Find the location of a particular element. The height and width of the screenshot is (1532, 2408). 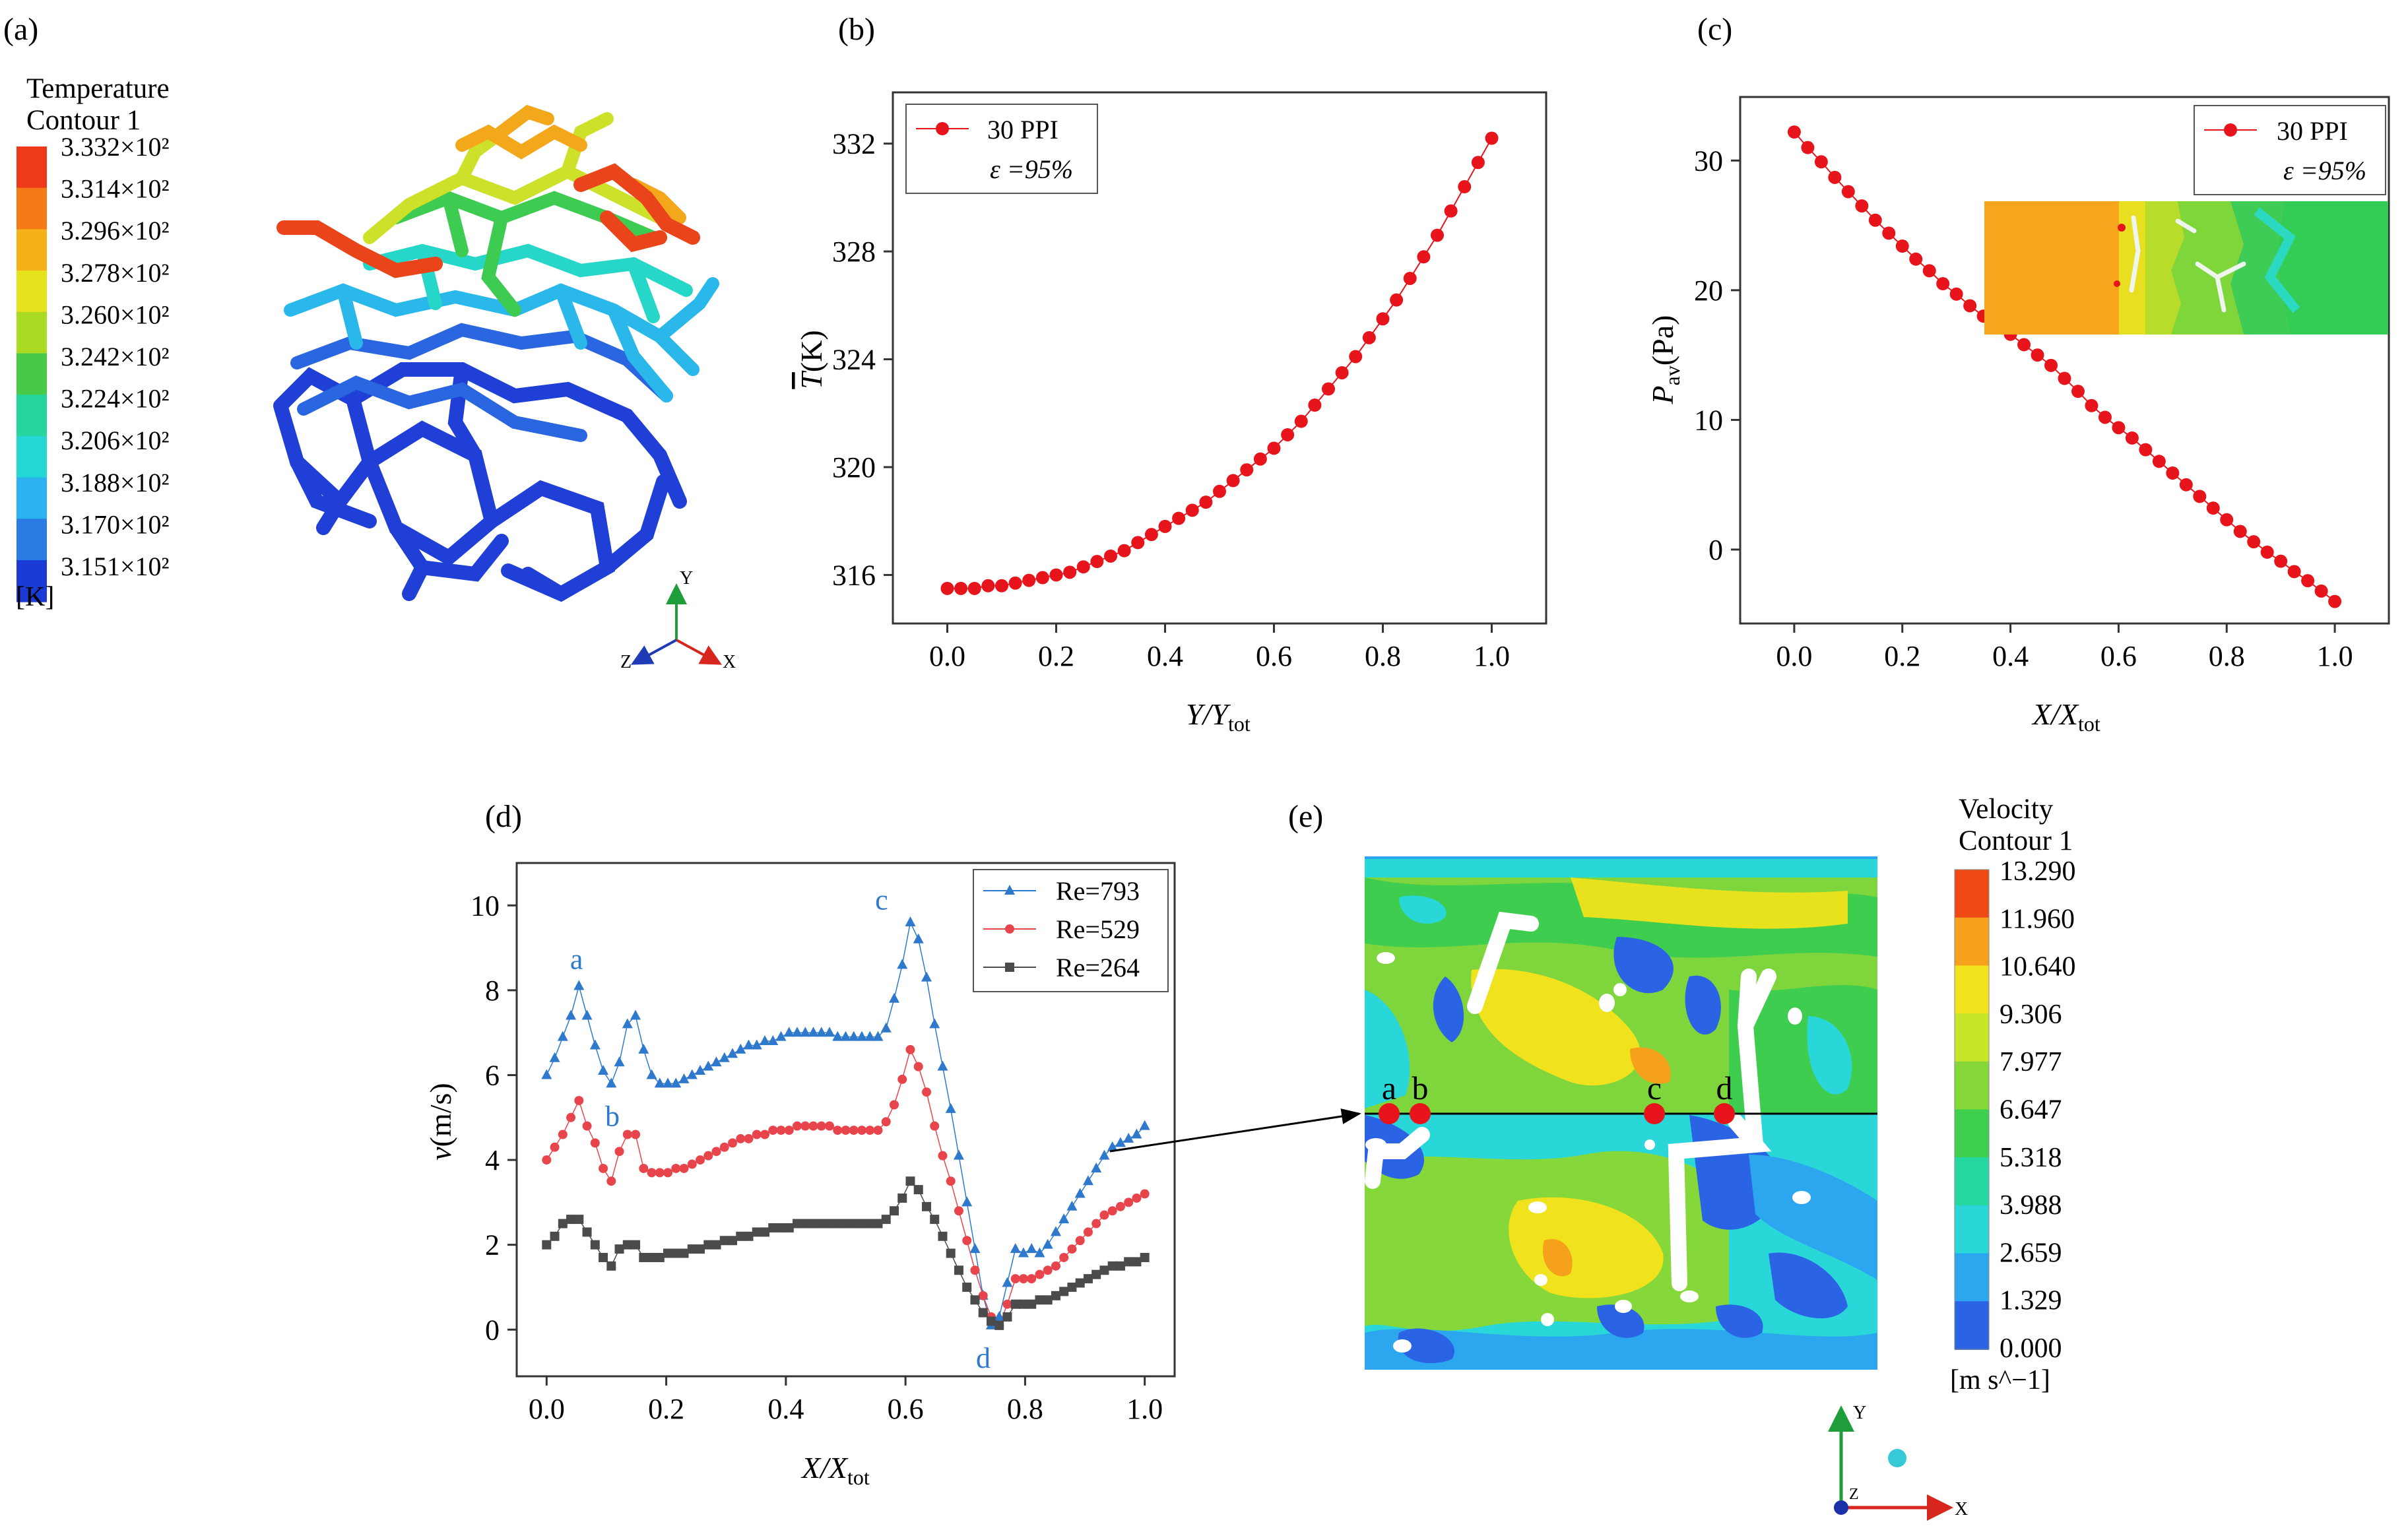

panel-b-ytick-label: 316 is located at coordinates (854, 575).